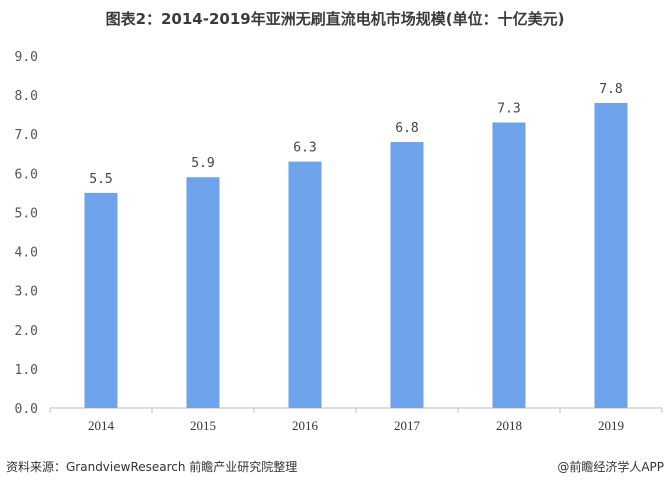 The image size is (670, 483). Describe the element at coordinates (509, 265) in the screenshot. I see `bar-2018` at that location.